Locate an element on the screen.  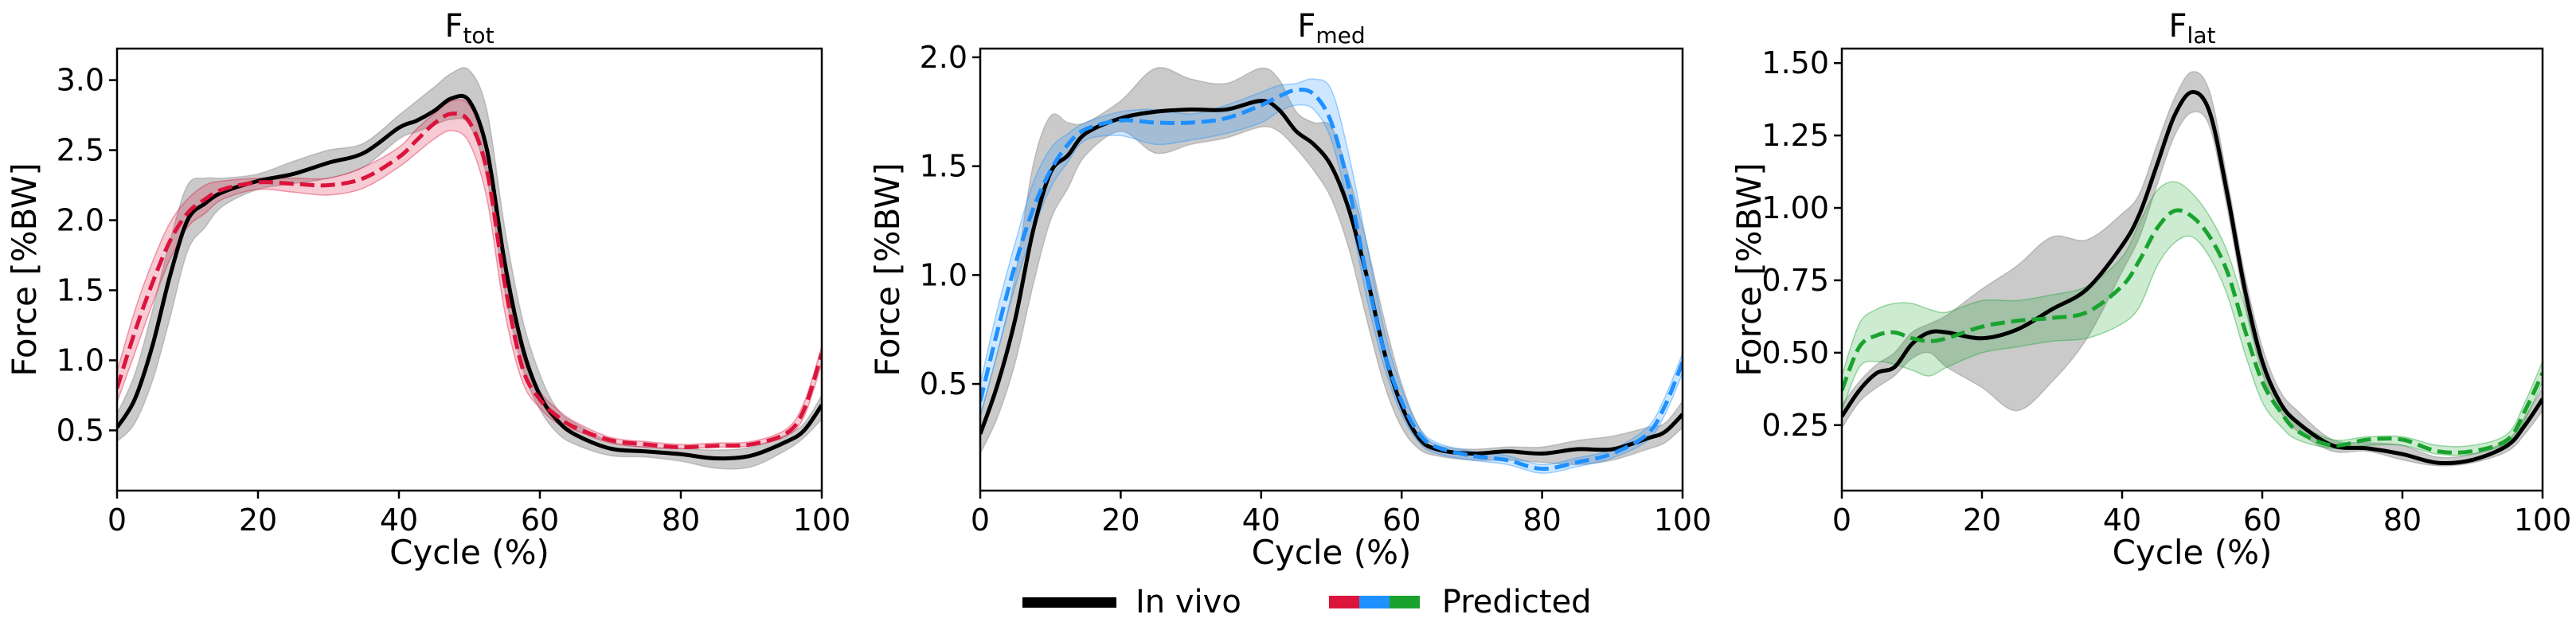
y-tick-label: 1.25 is located at coordinates (1795, 135).